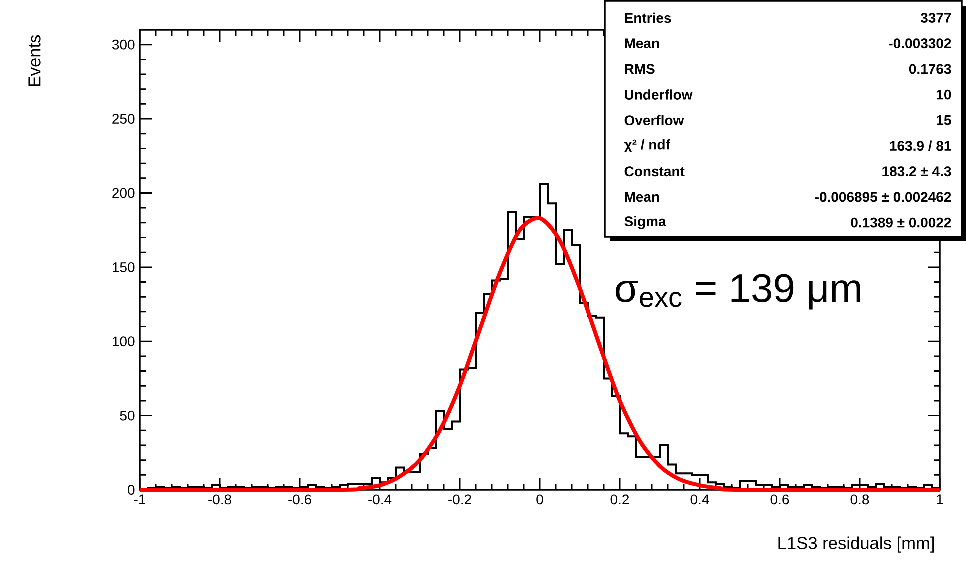 Image resolution: width=966 pixels, height=571 pixels. Describe the element at coordinates (856, 544) in the screenshot. I see `x-axis-title: L1S3 residuals [mm]` at that location.